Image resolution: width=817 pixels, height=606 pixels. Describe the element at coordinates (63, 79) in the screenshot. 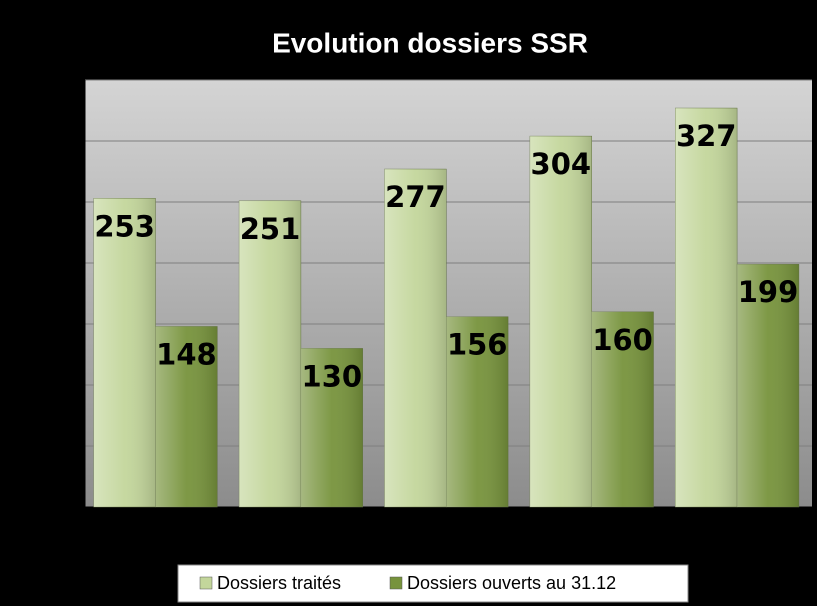

I see `y-tick-label: 350` at that location.